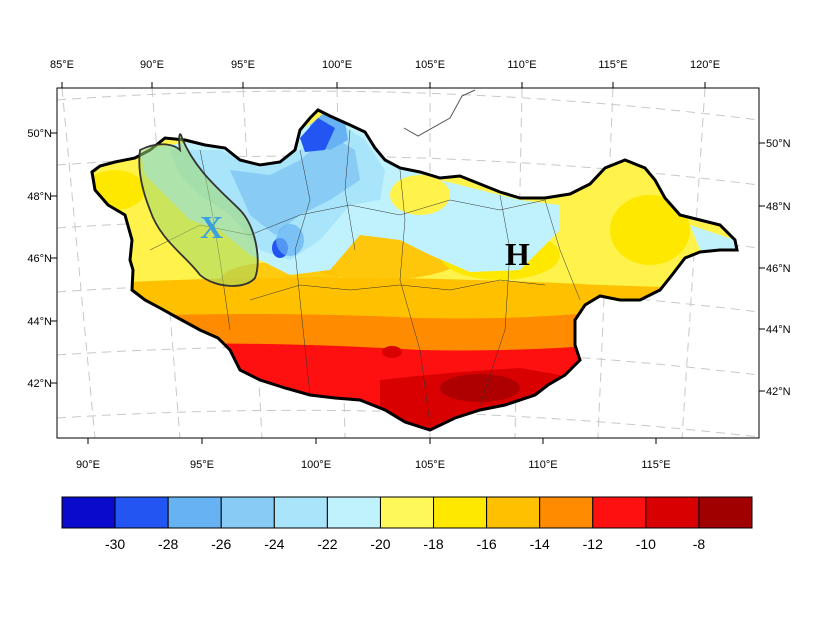  Describe the element at coordinates (517, 254) in the screenshot. I see `region-marker-h: H` at that location.